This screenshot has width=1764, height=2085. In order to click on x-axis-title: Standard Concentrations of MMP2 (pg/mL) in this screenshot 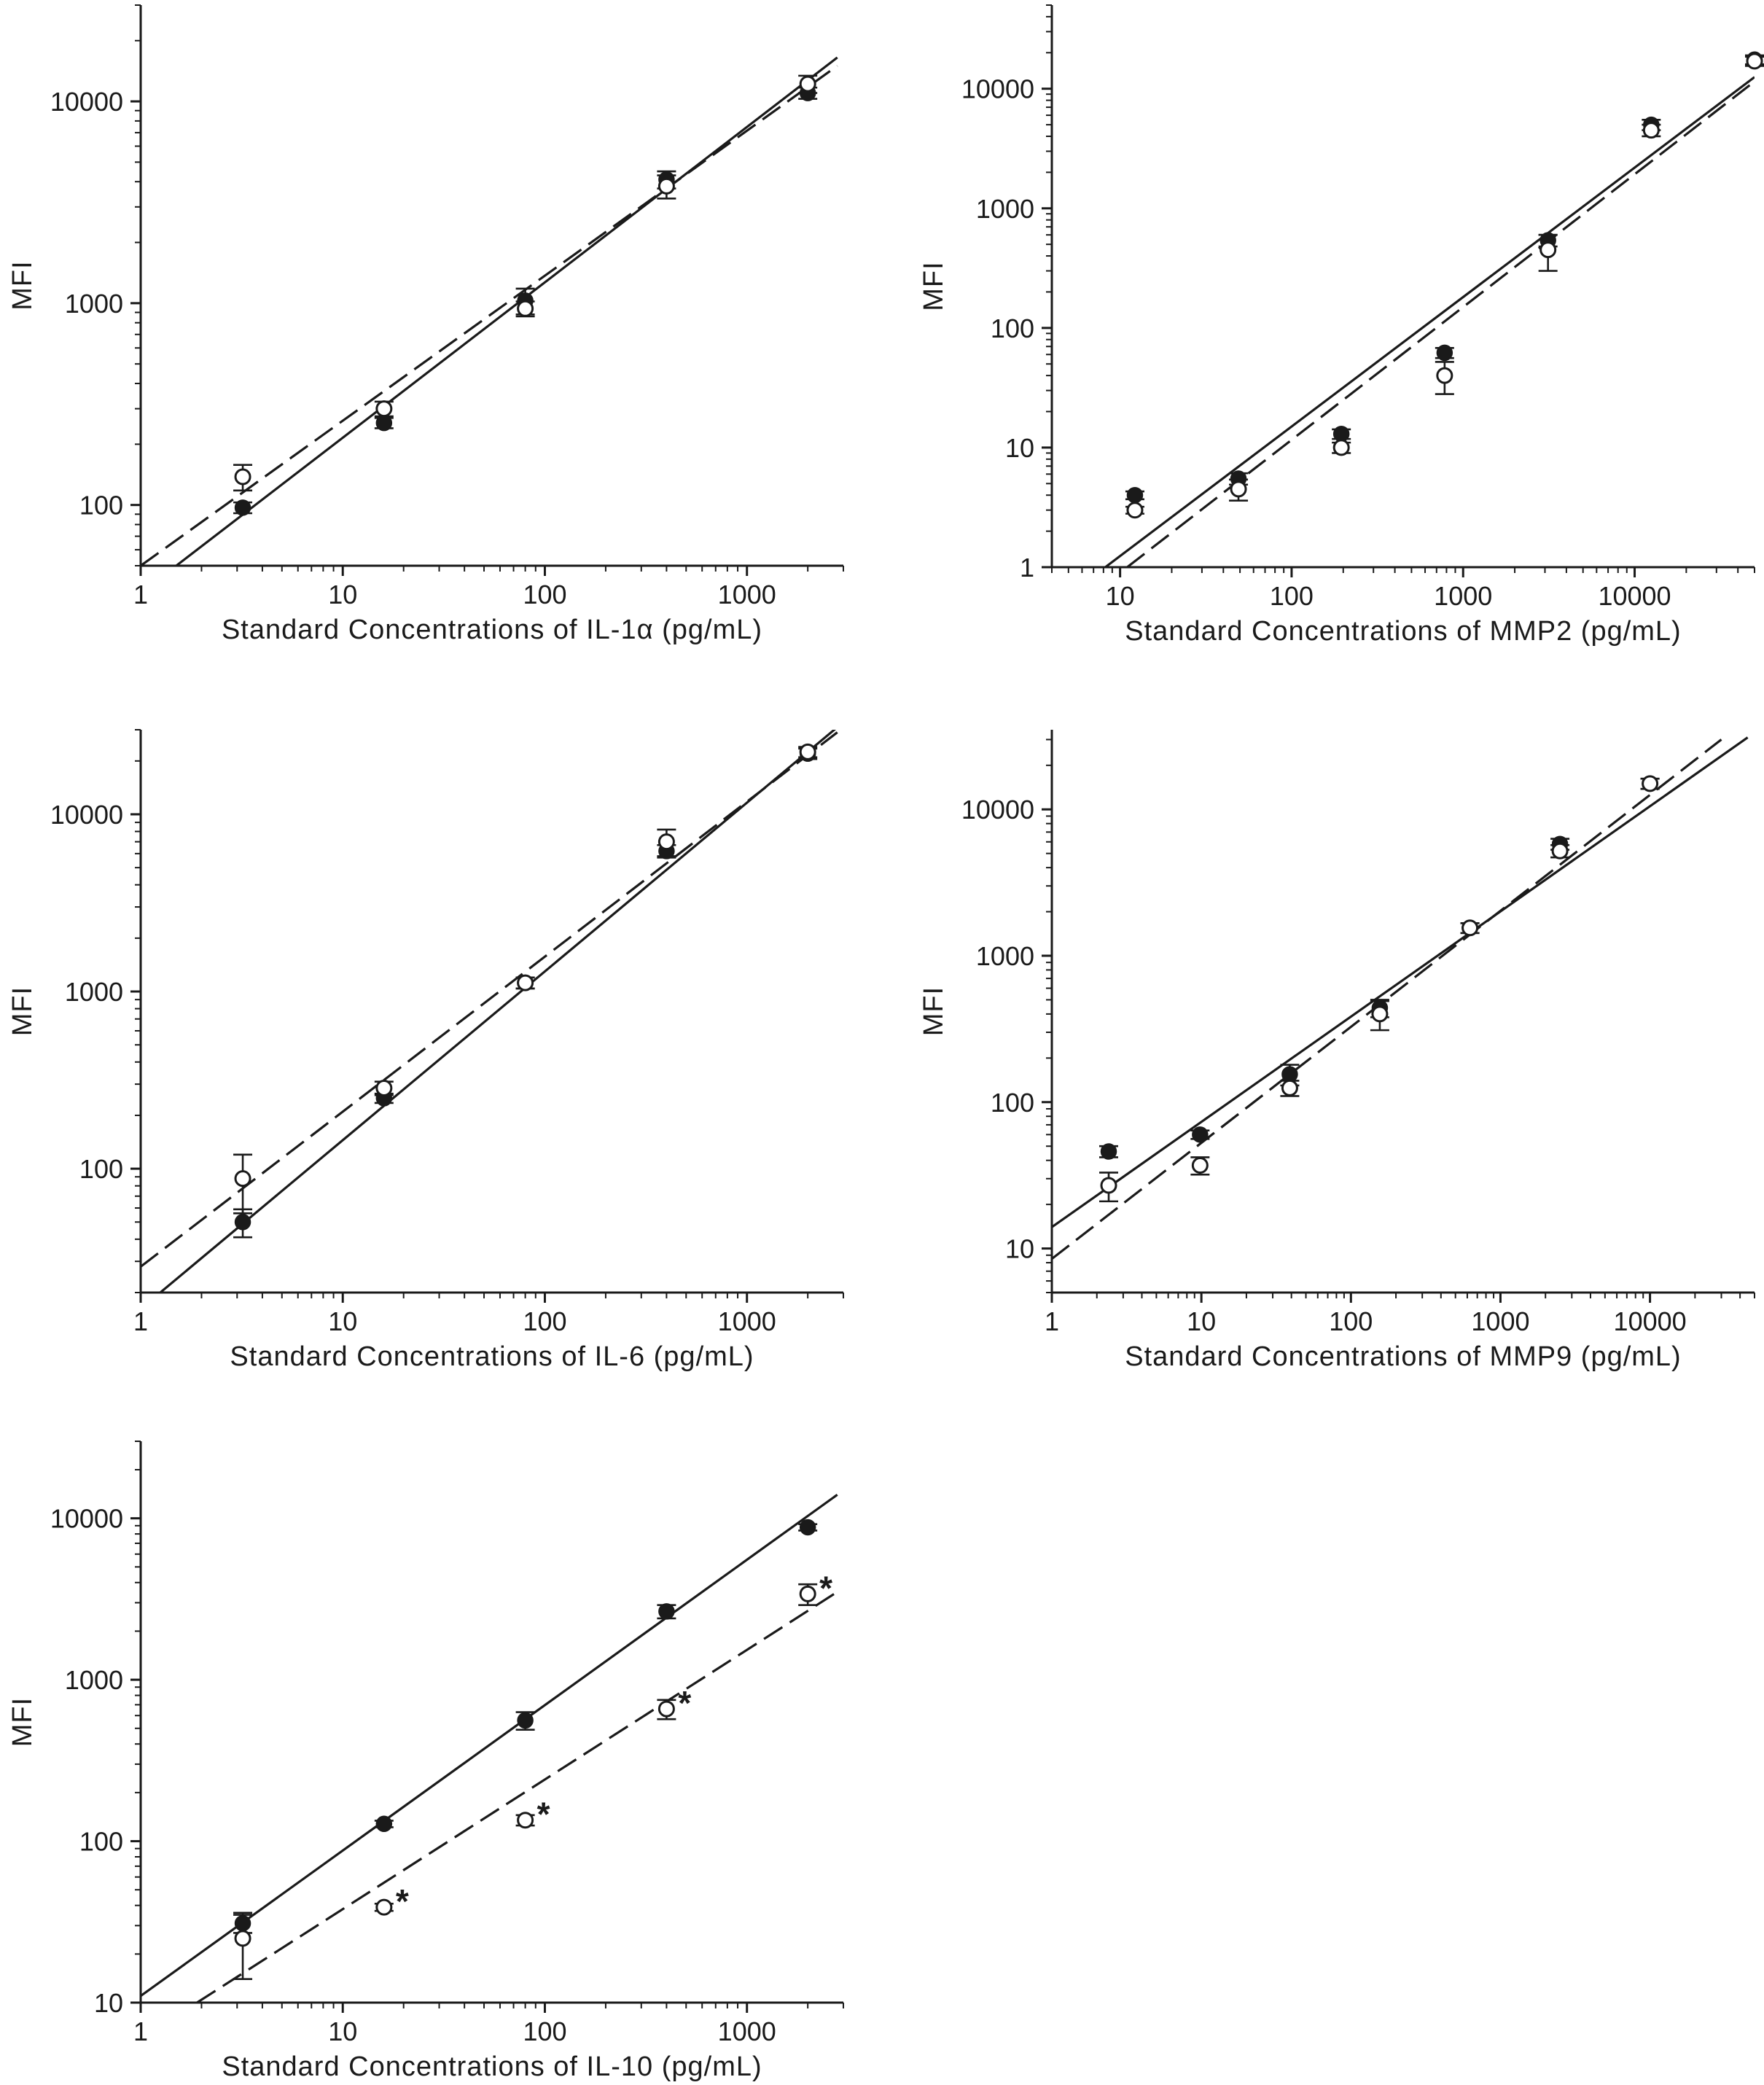, I will do `click(1403, 631)`.